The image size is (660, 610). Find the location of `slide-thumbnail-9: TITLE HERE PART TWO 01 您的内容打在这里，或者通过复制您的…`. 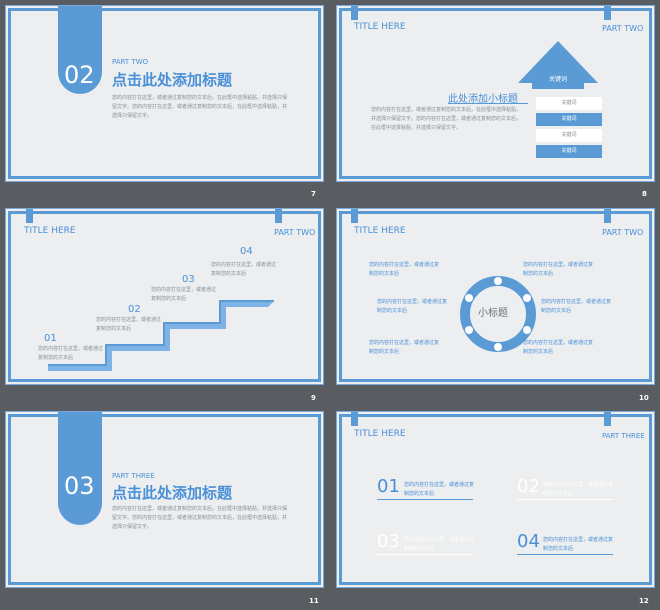

slide-thumbnail-9: TITLE HERE PART TWO 01 您的内容打在这里，或者通过复制您的… is located at coordinates (164, 296).